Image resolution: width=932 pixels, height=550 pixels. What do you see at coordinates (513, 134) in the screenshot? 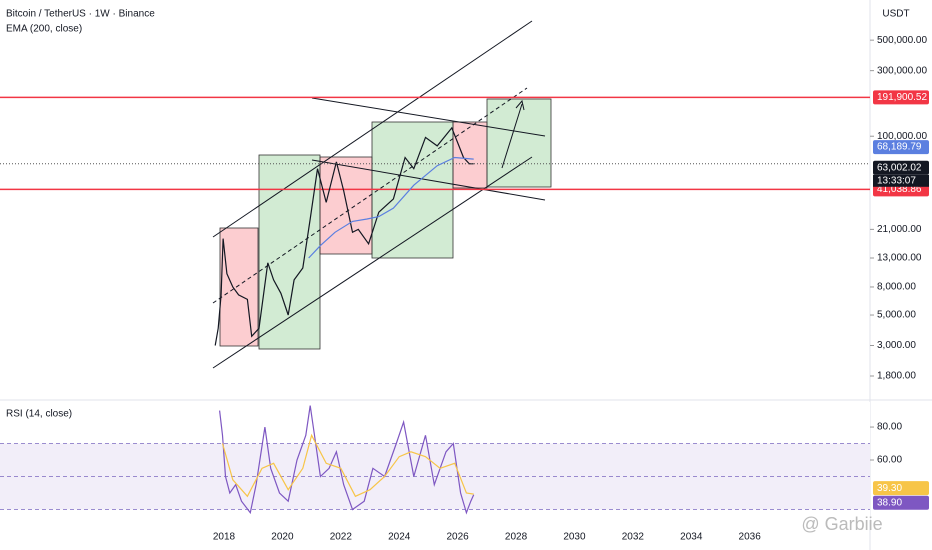
I see `arrow` at bounding box center [513, 134].